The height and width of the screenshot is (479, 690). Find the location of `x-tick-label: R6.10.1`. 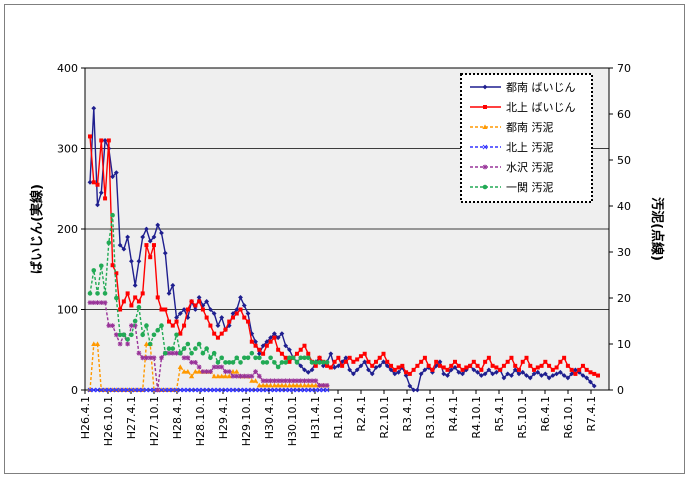

x-tick-label: R6.10.1 is located at coordinates (568, 417).